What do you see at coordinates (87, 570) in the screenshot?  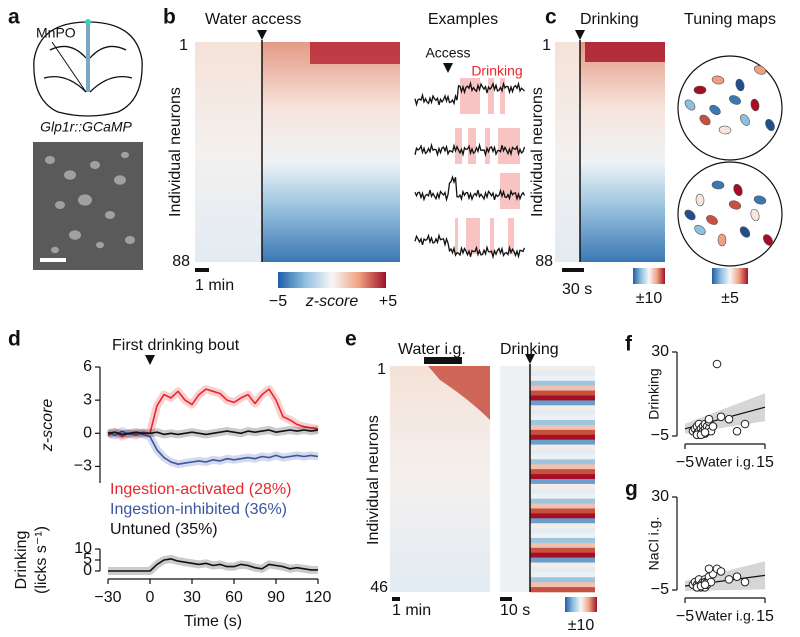 I see `y-tick-label: 0` at bounding box center [87, 570].